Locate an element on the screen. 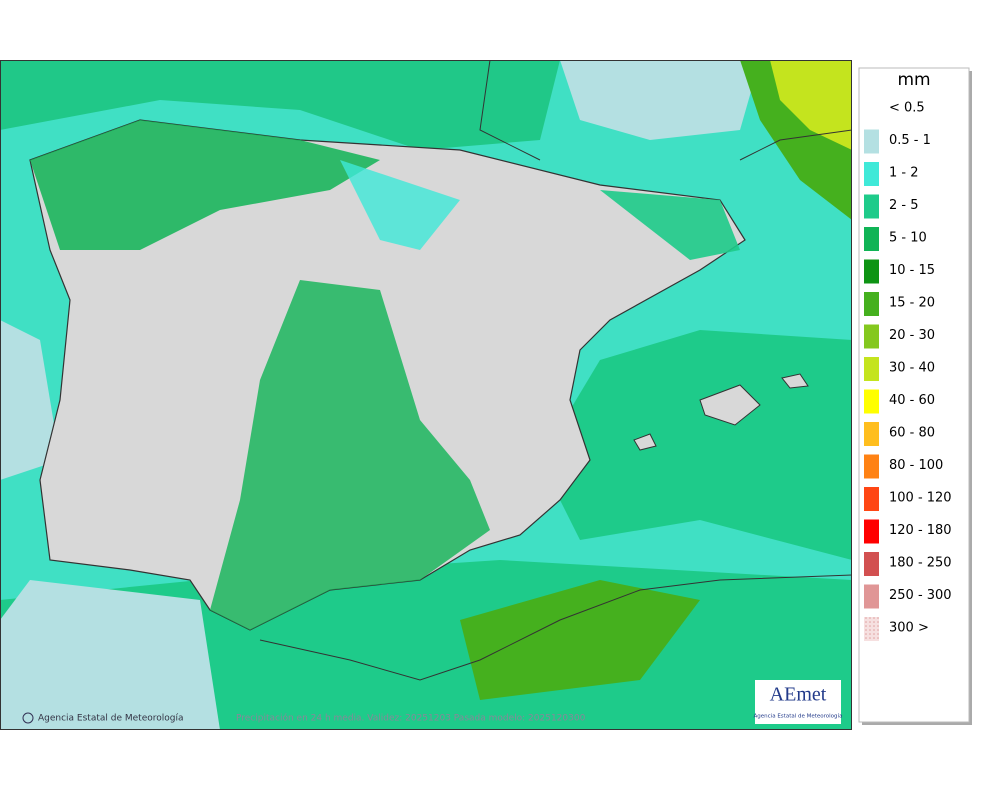 The height and width of the screenshot is (794, 1000). logo-box is located at coordinates (798, 702).